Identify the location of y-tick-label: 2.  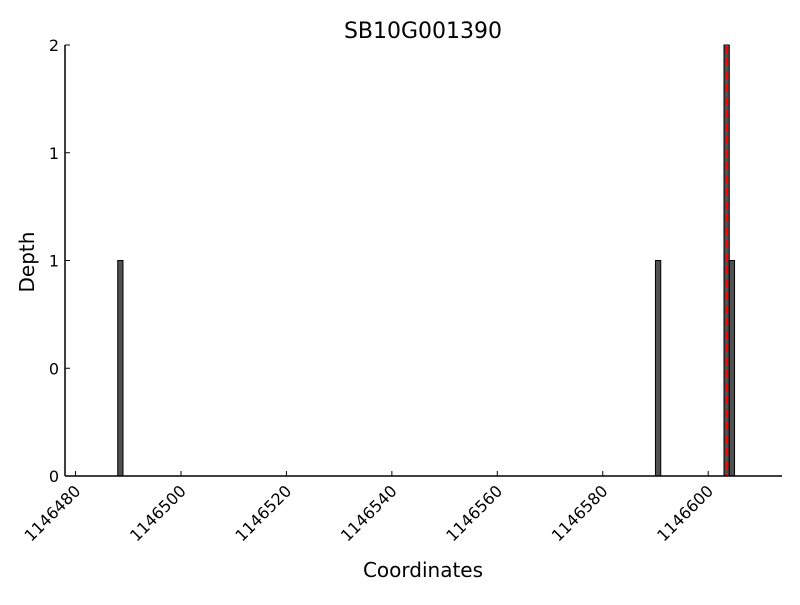
(54, 45).